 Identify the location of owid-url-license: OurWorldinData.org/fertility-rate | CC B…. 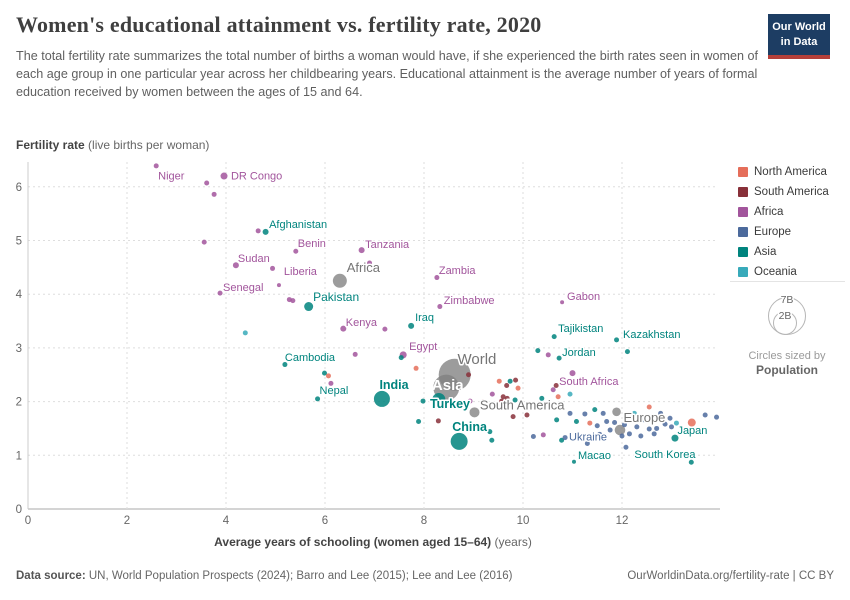
(730, 576).